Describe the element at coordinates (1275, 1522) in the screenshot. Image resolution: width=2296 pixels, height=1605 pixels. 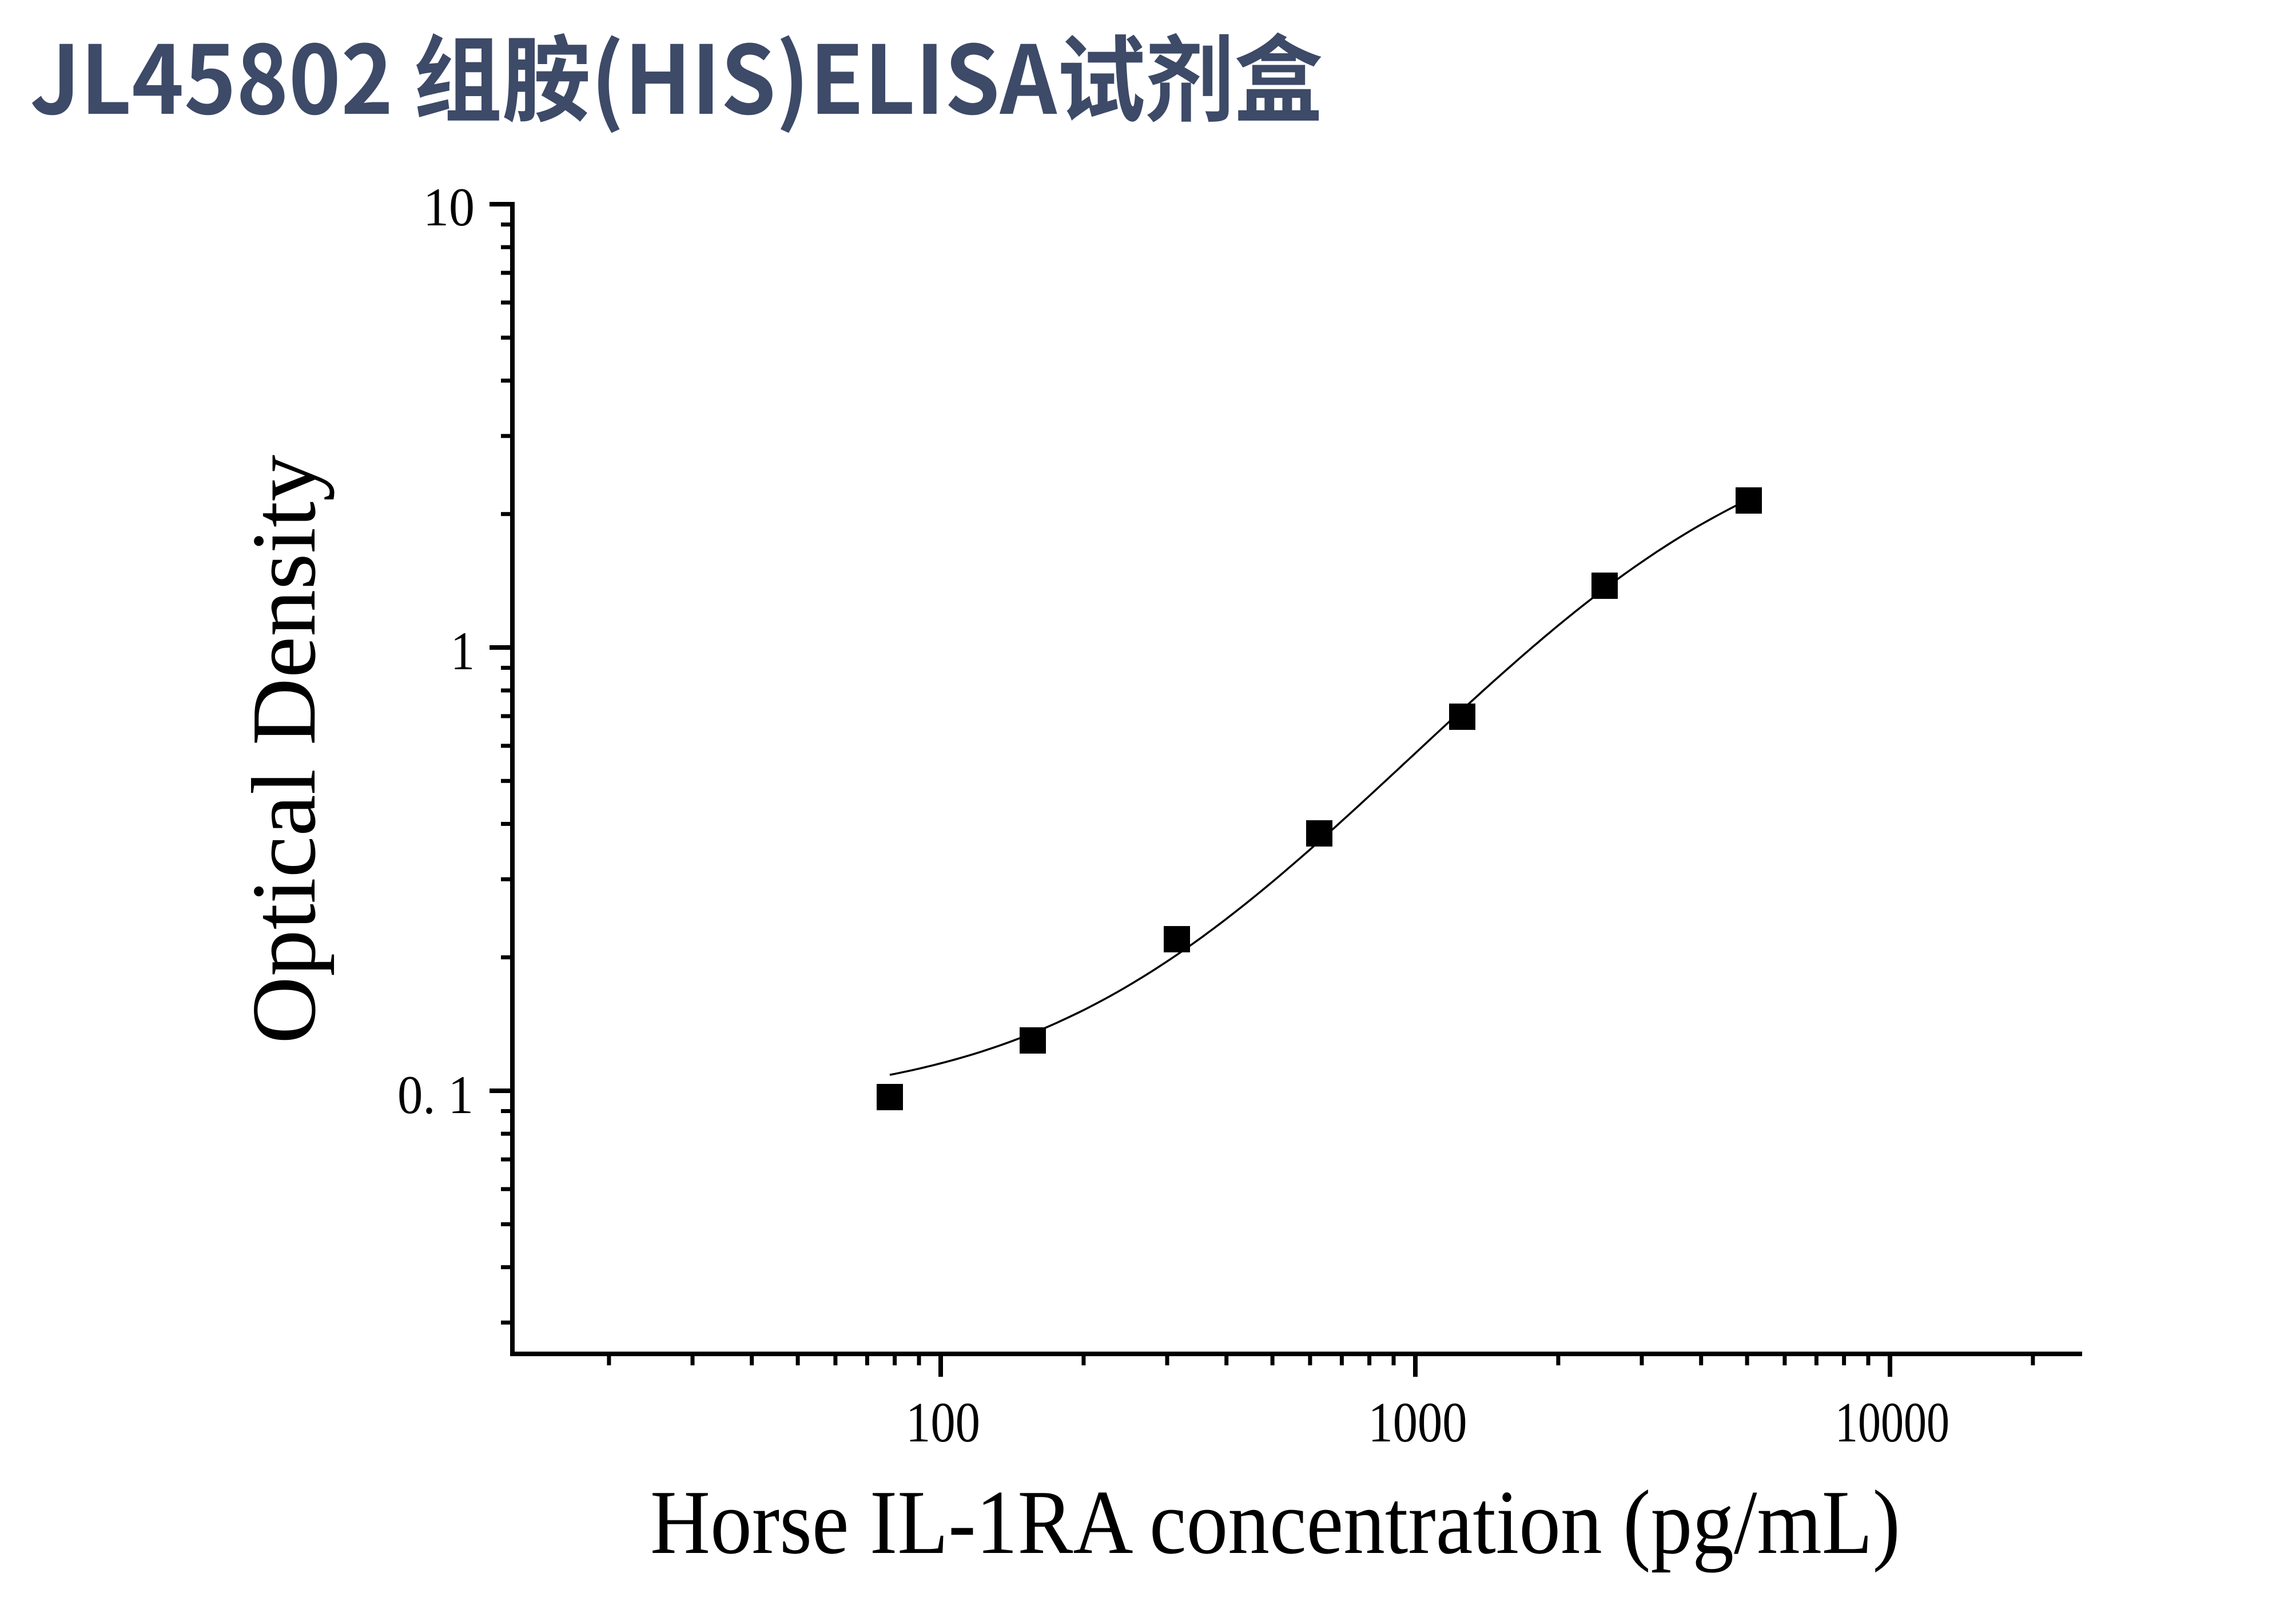
I see `svg-text:Horse IL-1RA concentration (pg: Horse IL-1RA concentration (pg/mL)` at that location.